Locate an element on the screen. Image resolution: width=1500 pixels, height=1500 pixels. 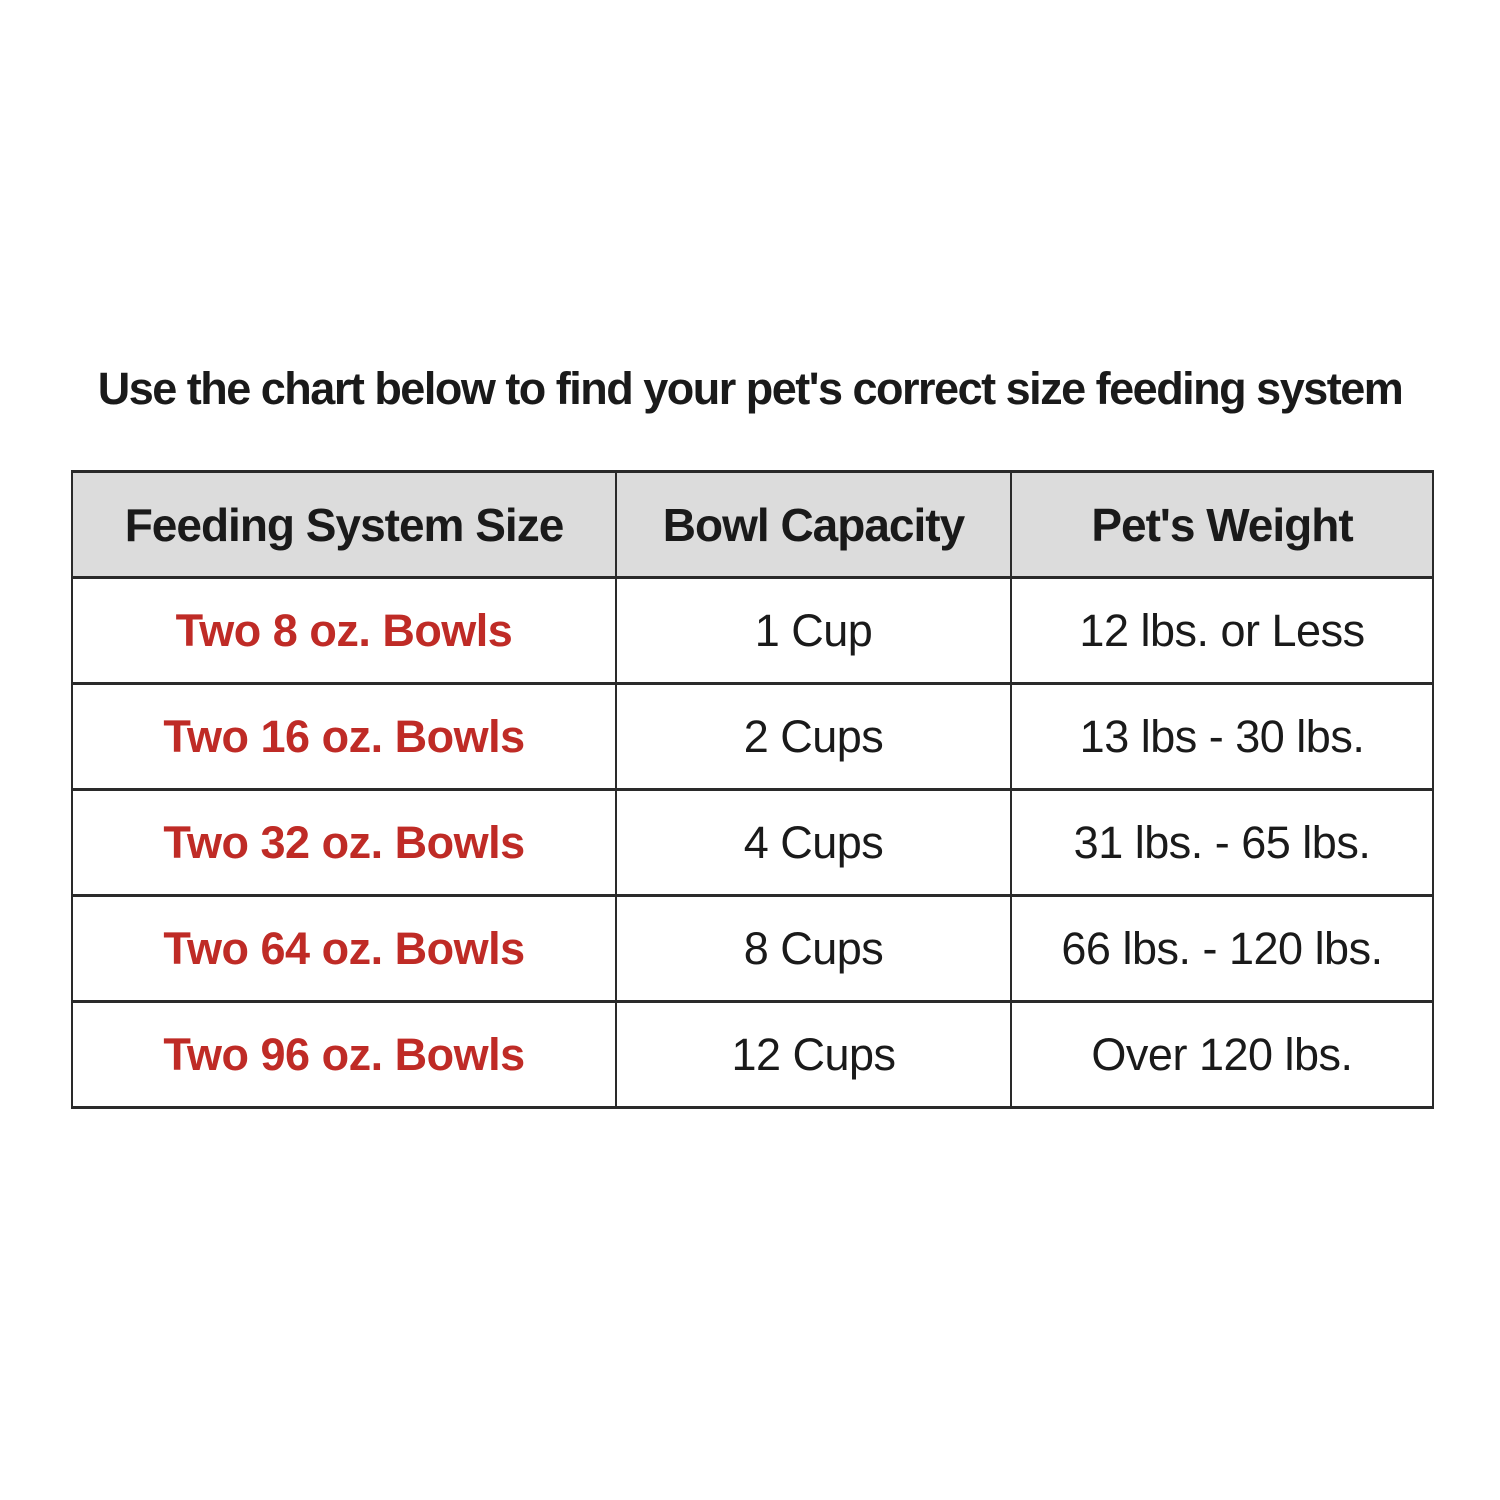
capacity-cell: 2 Cups is located at coordinates (813, 736).